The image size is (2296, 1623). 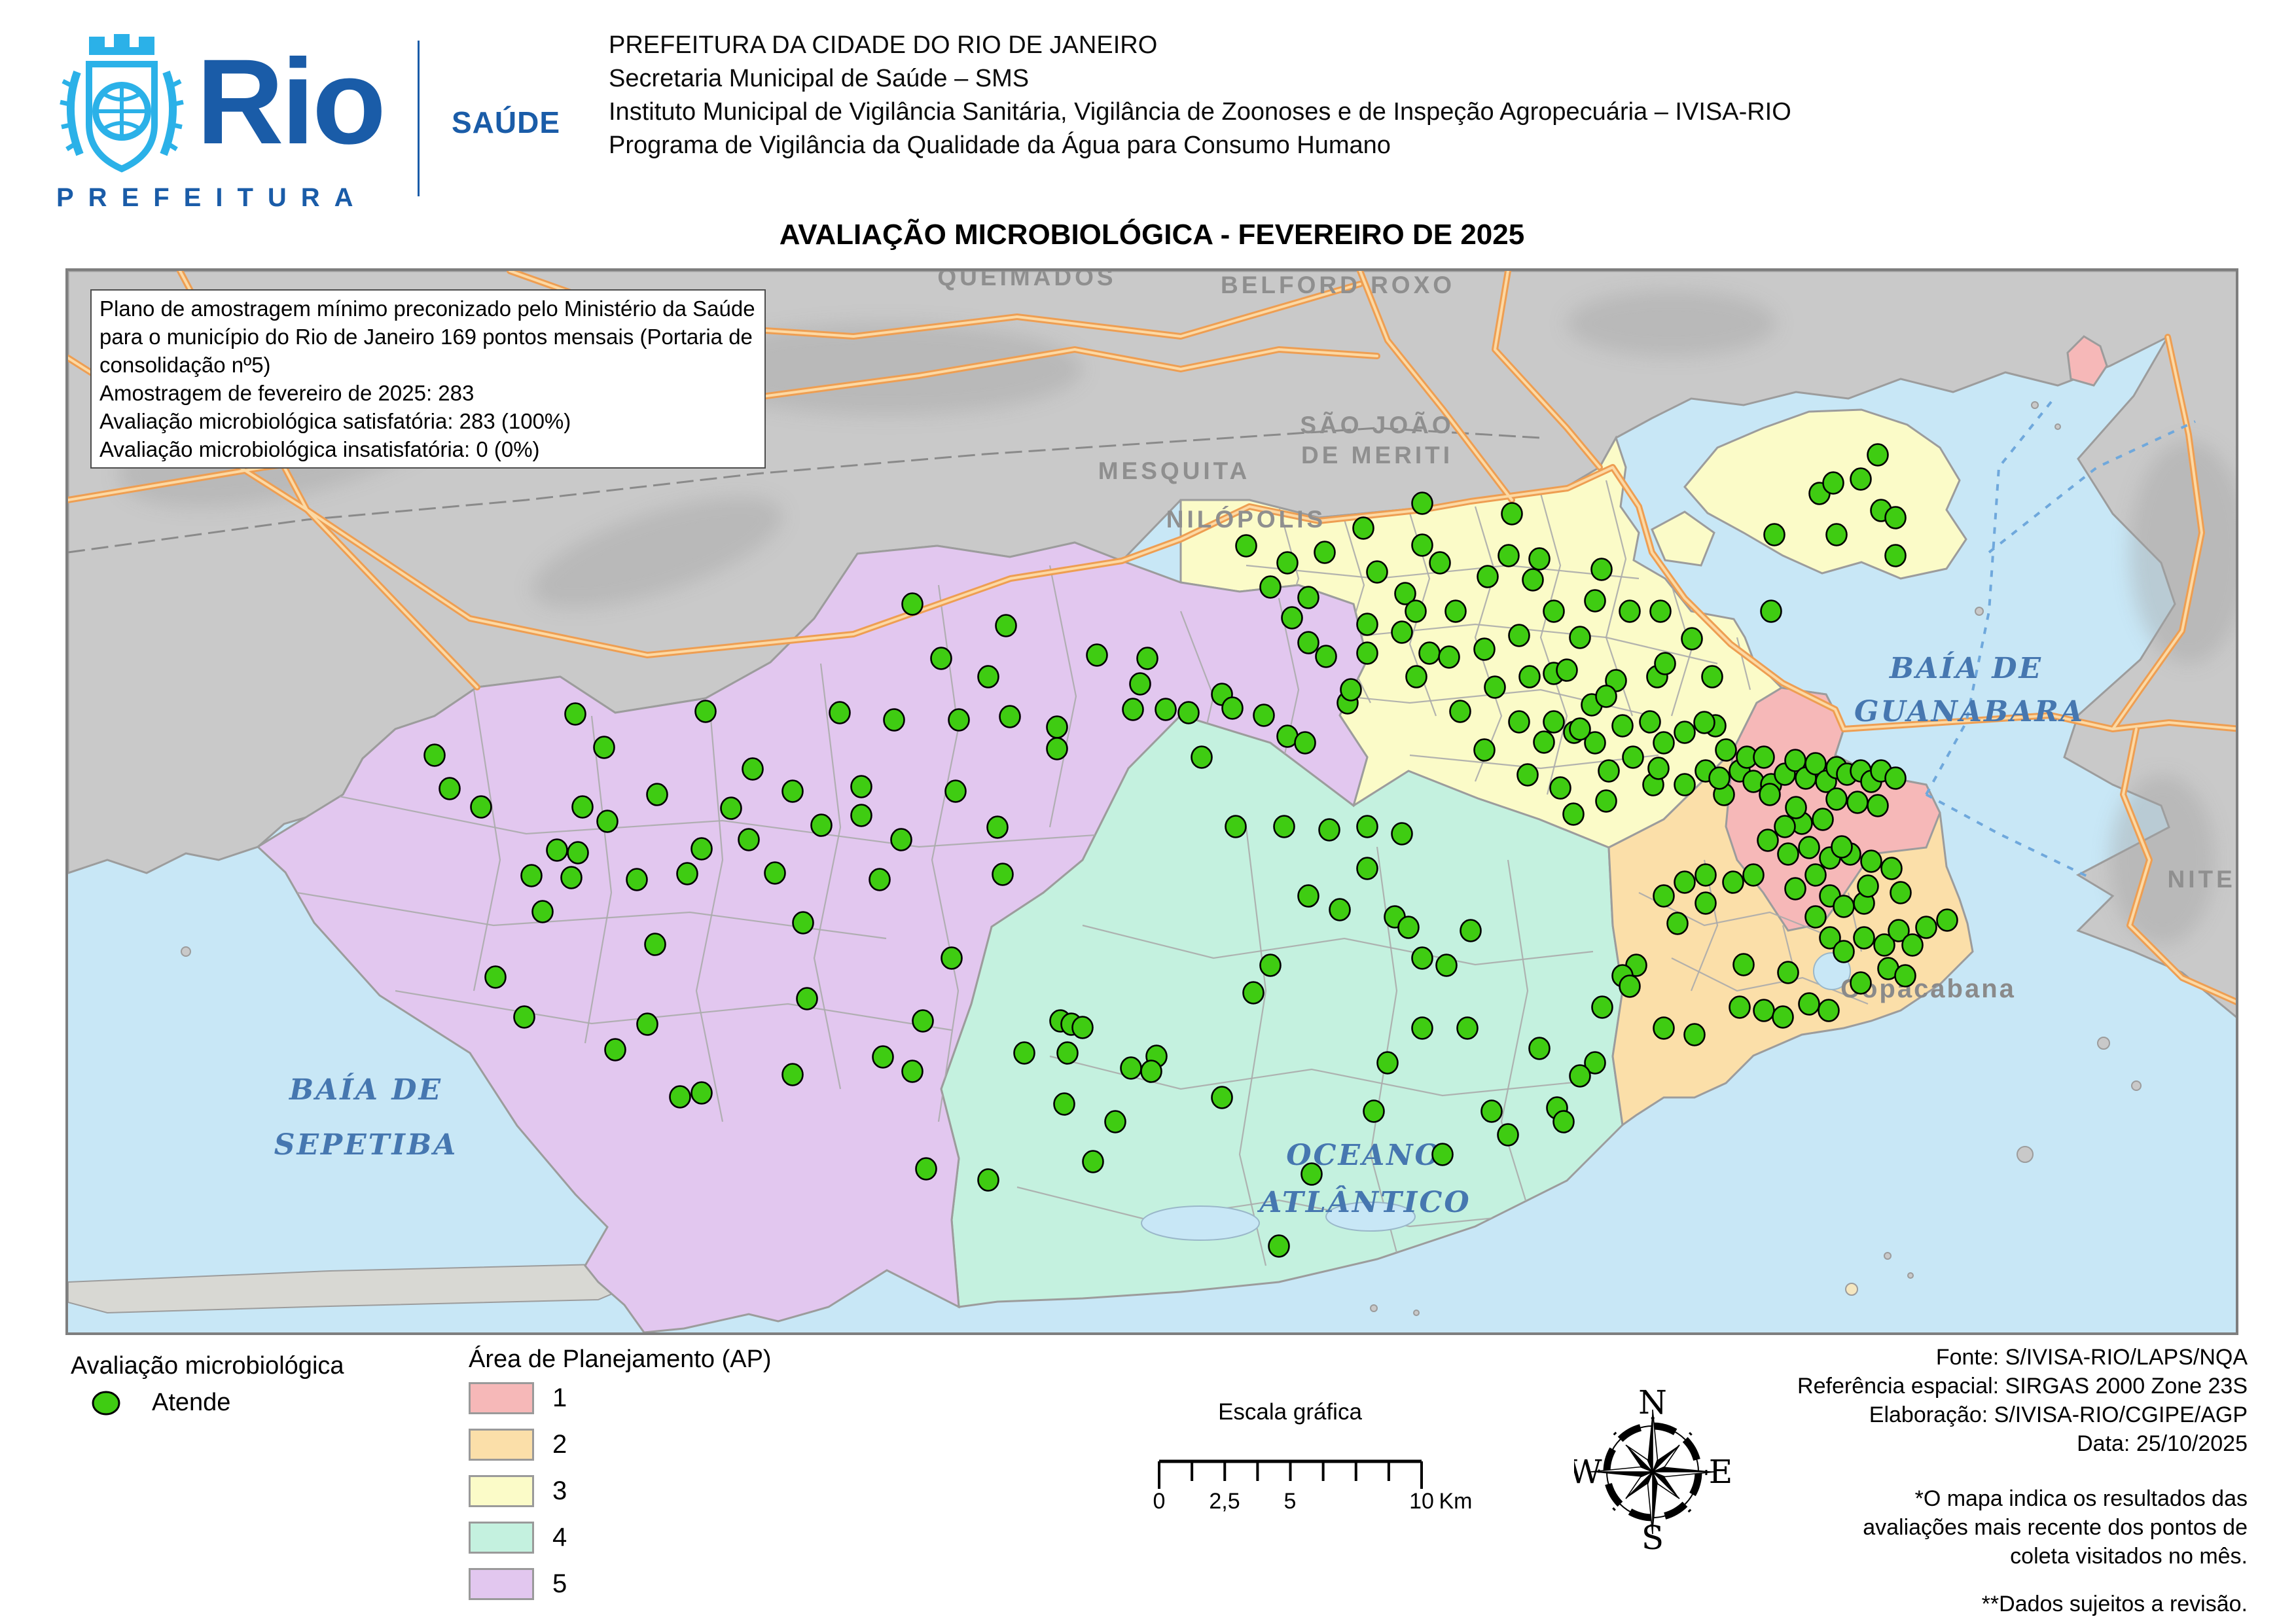 What do you see at coordinates (518, 1584) in the screenshot?
I see `legend-ap-row: 5` at bounding box center [518, 1584].